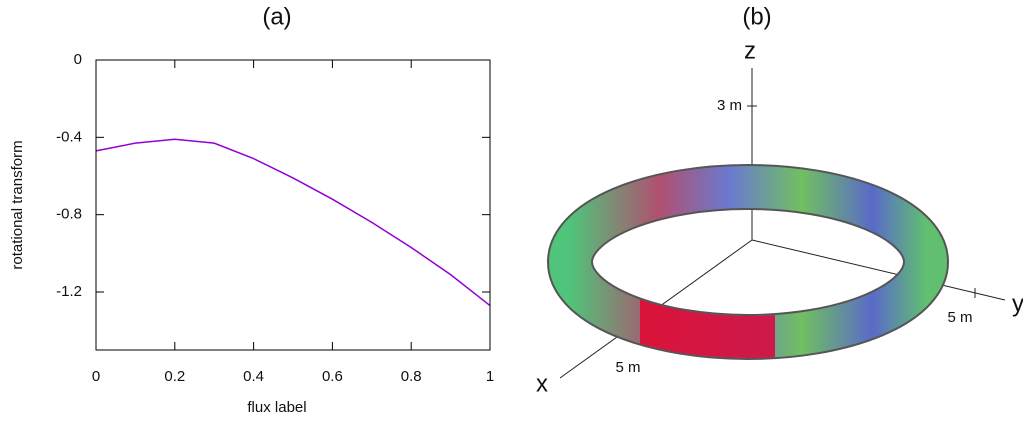 The width and height of the screenshot is (1023, 423). I want to click on y-tick-label-3d: 5 m, so click(959, 317).